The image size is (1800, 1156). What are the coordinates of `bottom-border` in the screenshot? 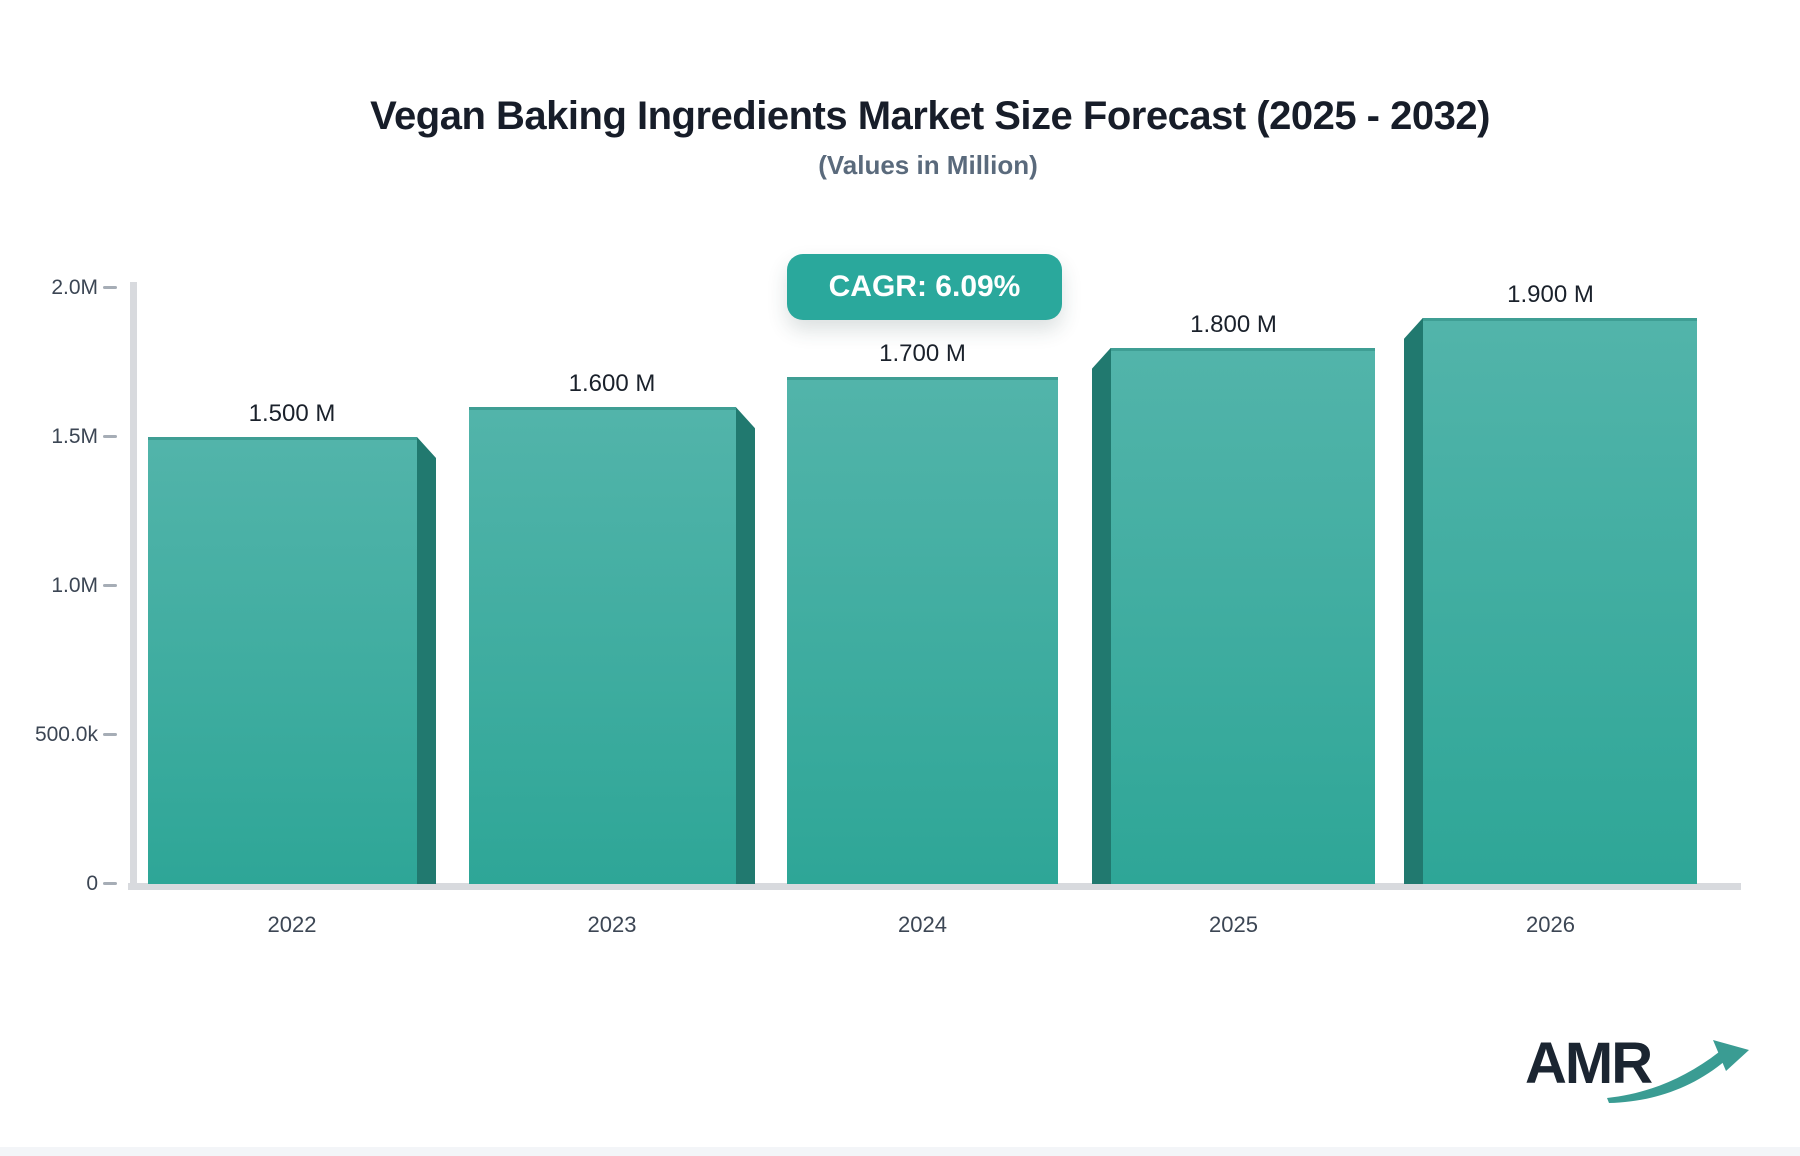 It's located at (900, 1151).